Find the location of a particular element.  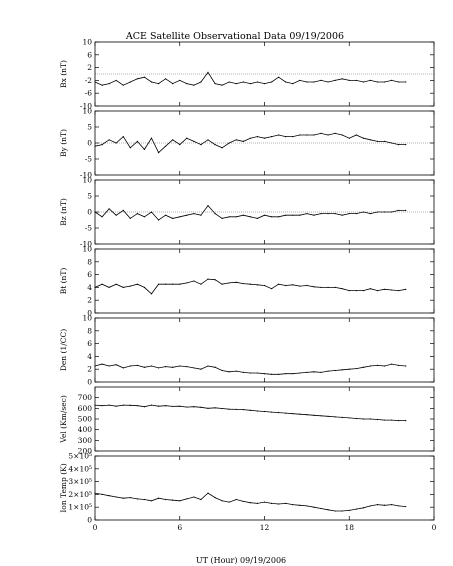

panel-4: 10 8 6 4 2 0 Den (1/CC) is located at coordinates (247, 350).